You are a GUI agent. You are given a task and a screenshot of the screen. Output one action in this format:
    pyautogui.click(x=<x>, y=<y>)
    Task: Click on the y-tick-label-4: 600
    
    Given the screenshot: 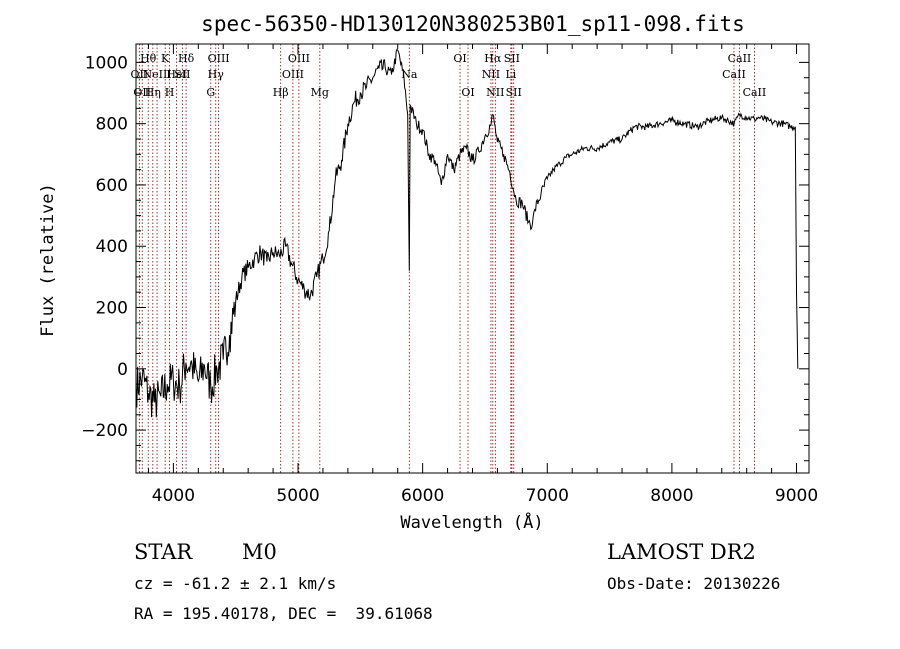 What is the action you would take?
    pyautogui.click(x=112, y=186)
    